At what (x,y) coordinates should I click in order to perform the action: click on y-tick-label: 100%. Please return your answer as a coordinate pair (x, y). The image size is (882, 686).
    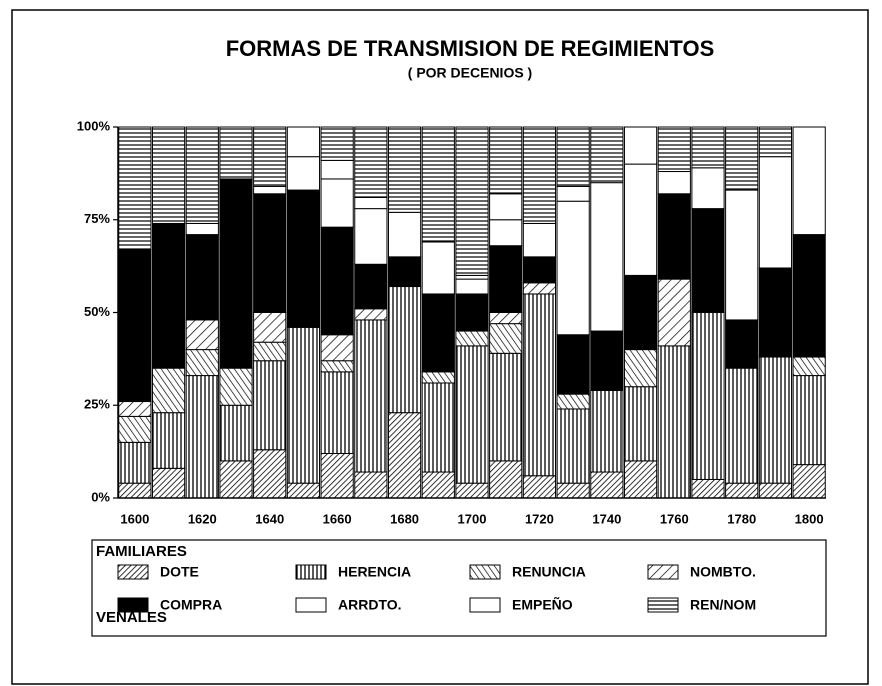
    Looking at the image, I should click on (94, 125).